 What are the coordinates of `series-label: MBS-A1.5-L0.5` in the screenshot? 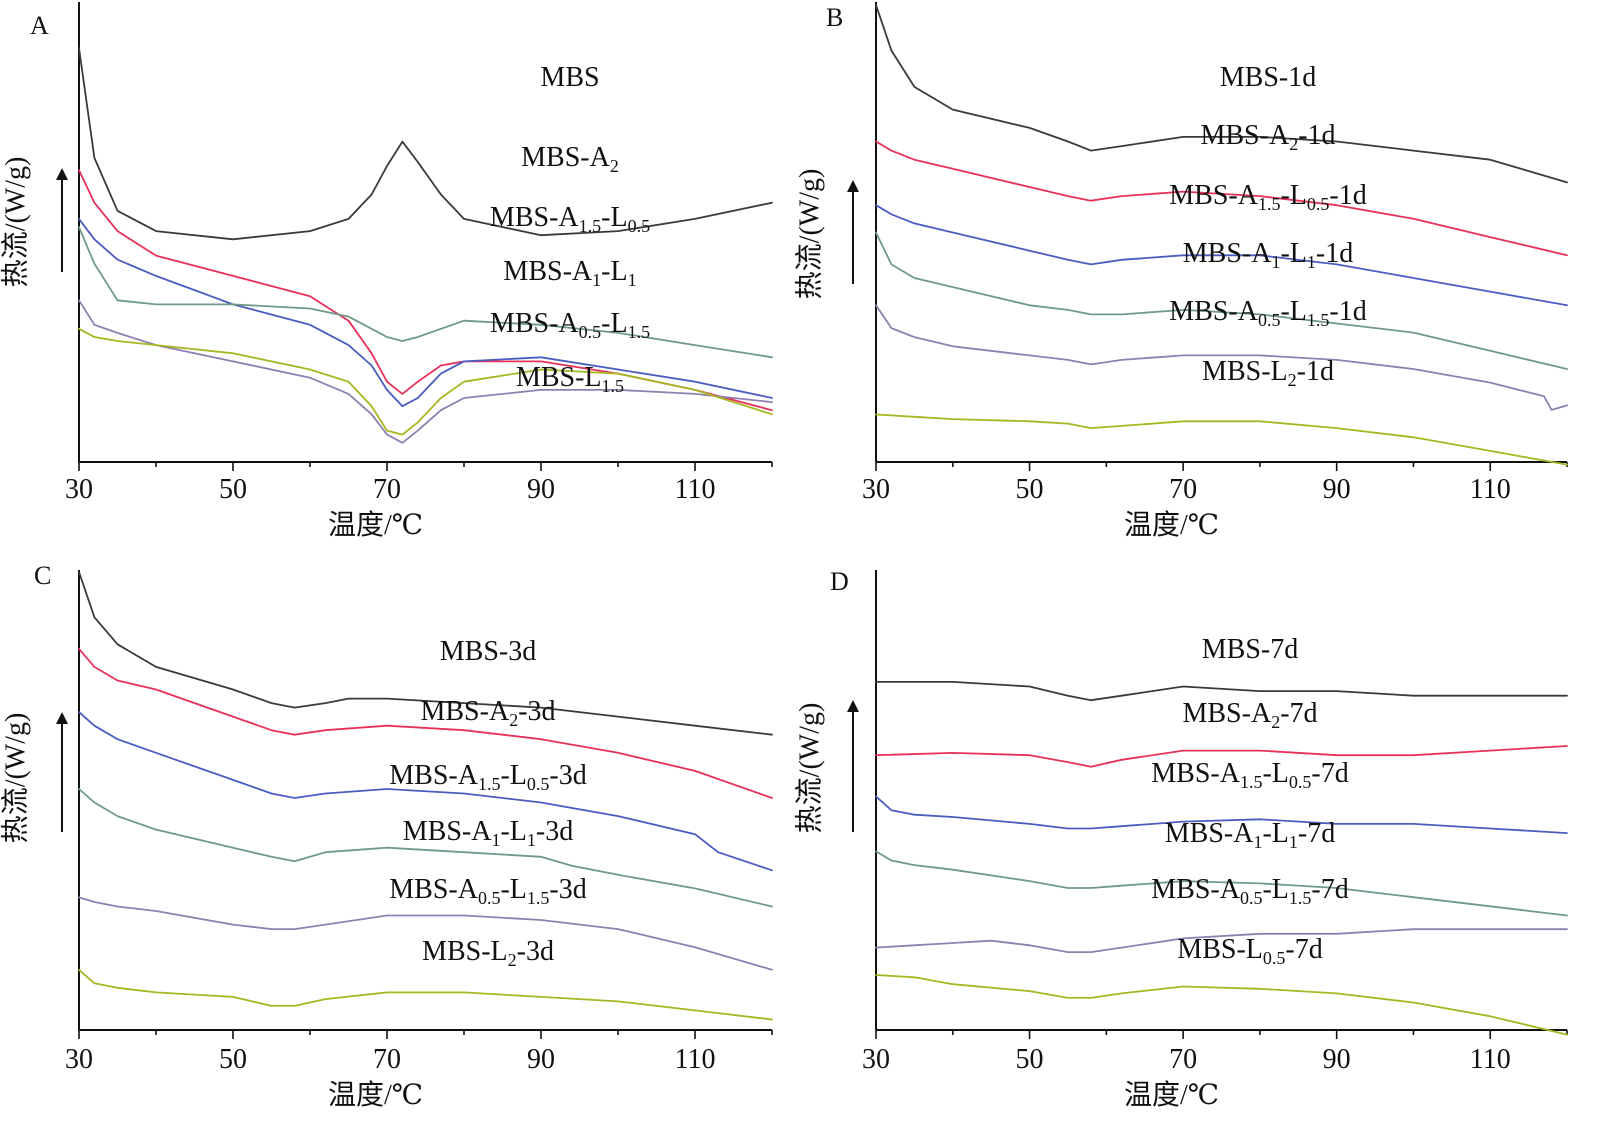 It's located at (570, 219).